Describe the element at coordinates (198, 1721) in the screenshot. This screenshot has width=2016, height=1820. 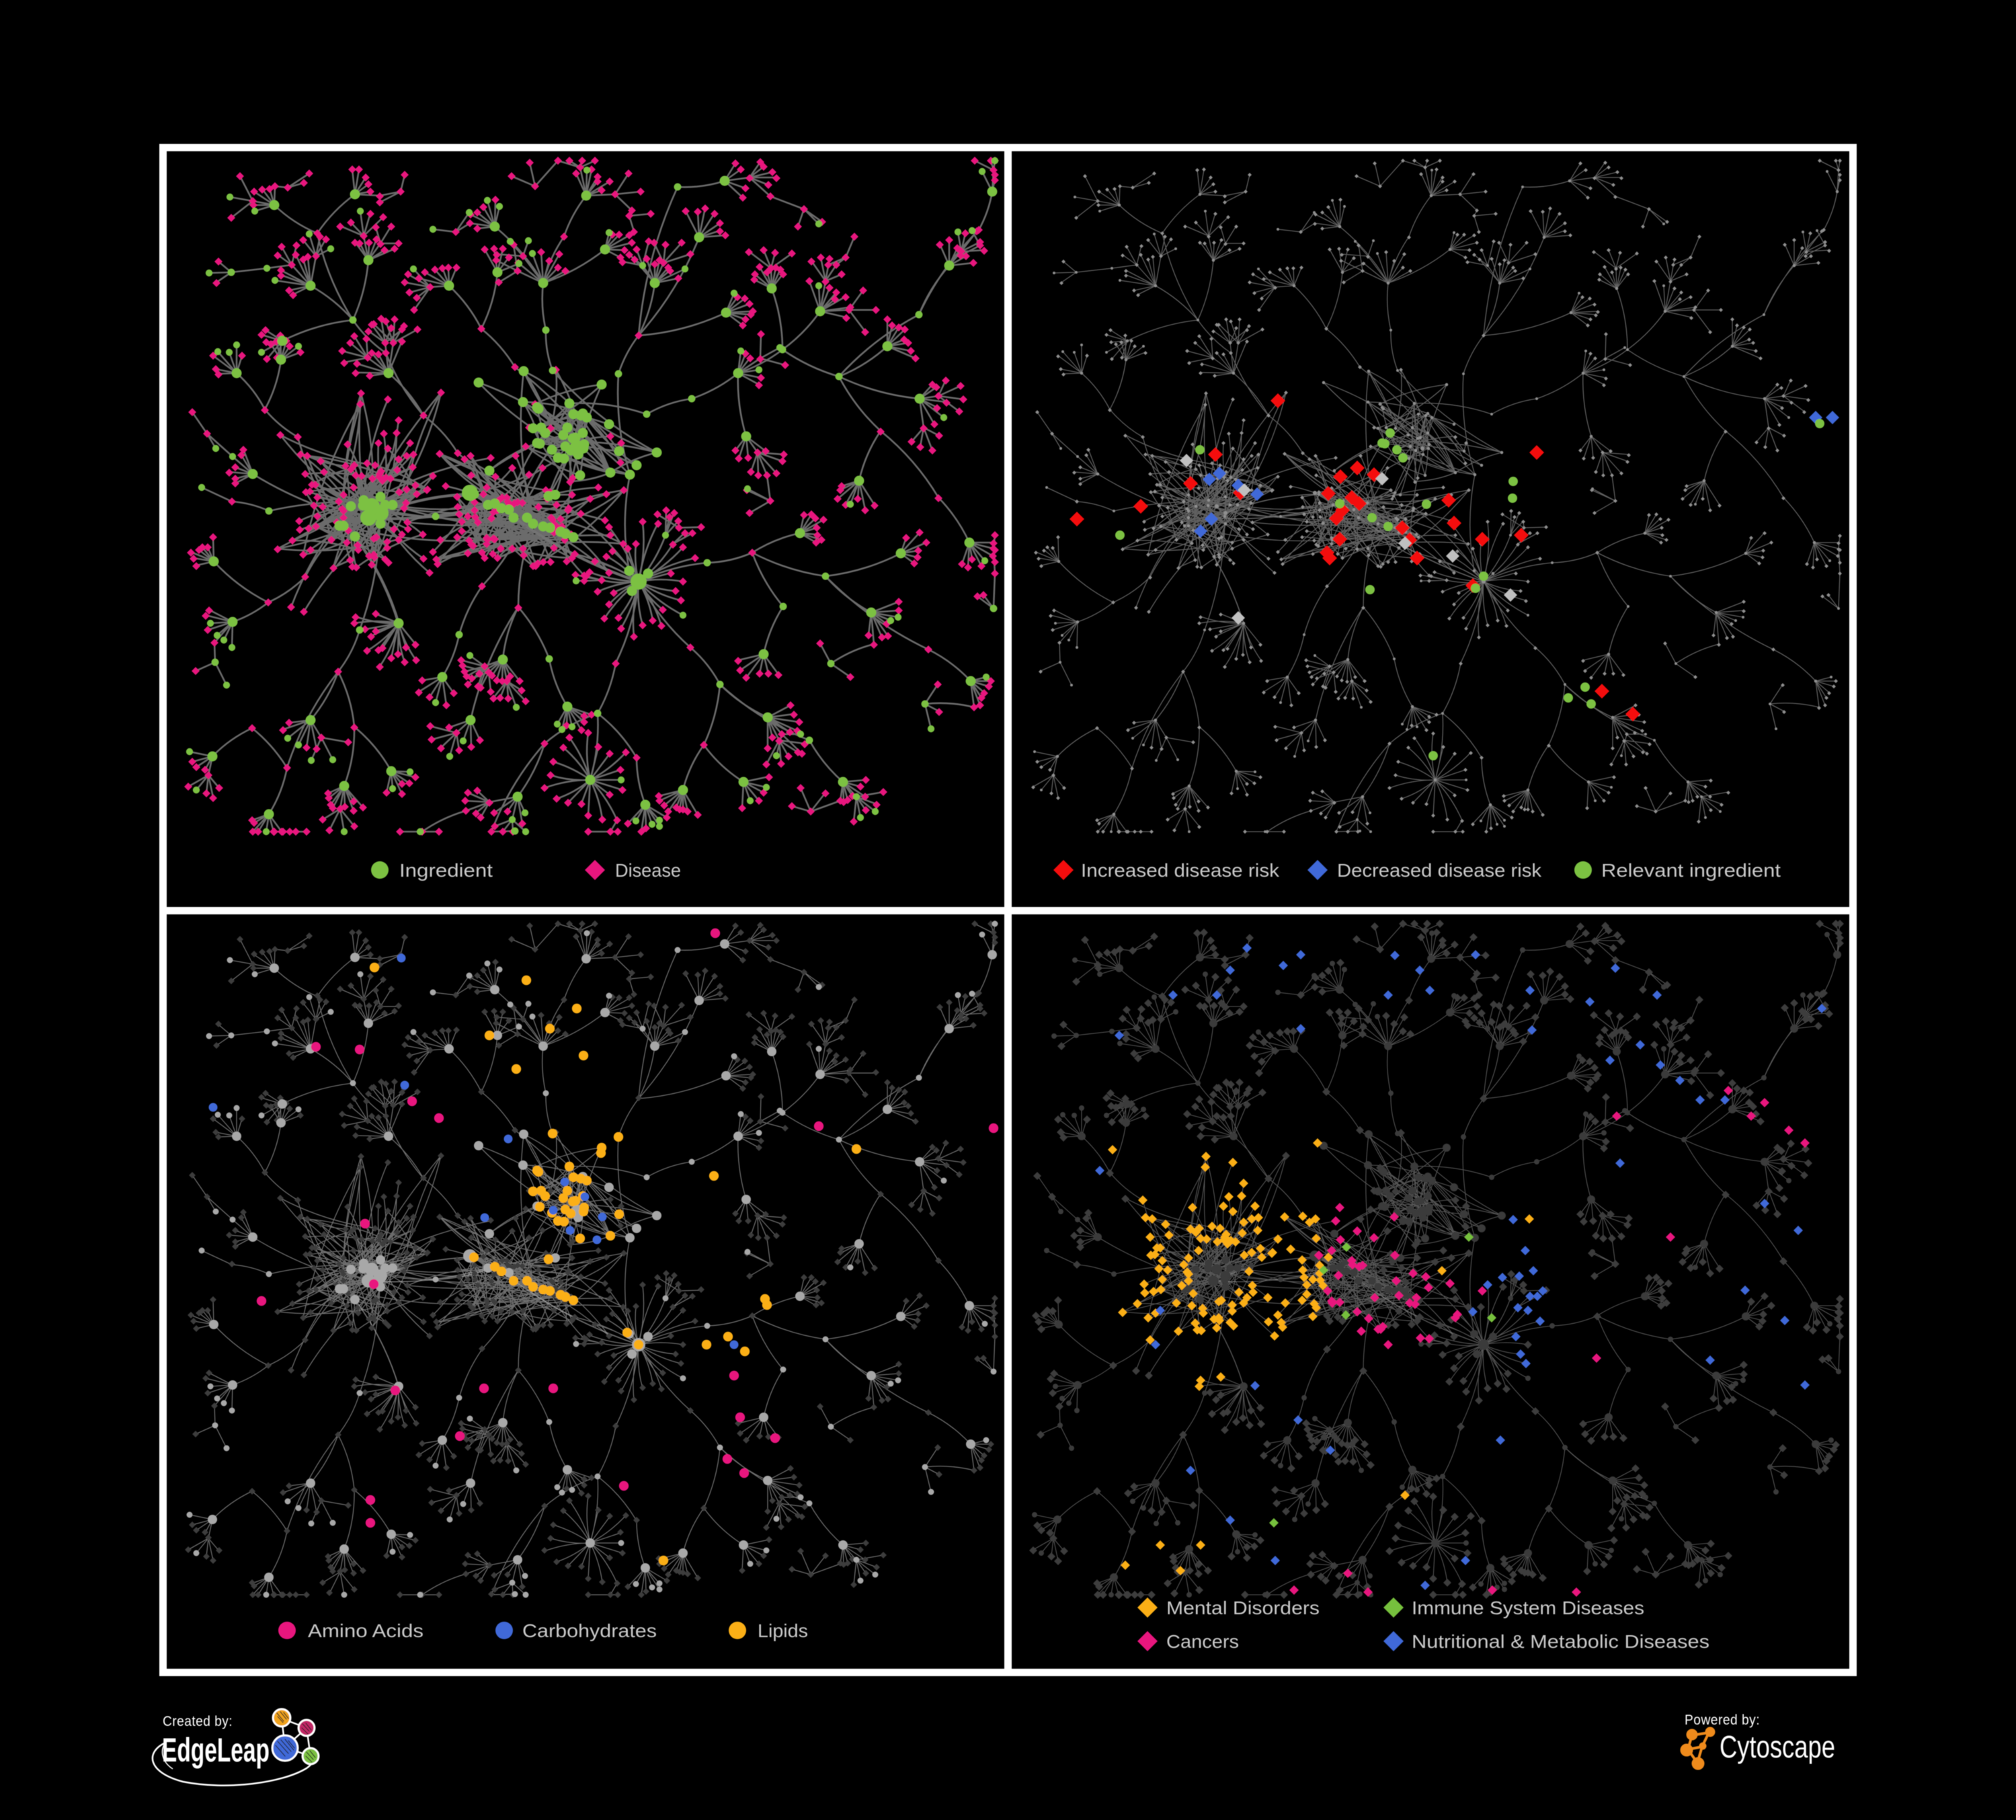
I see `svg-text: Created by:` at that location.